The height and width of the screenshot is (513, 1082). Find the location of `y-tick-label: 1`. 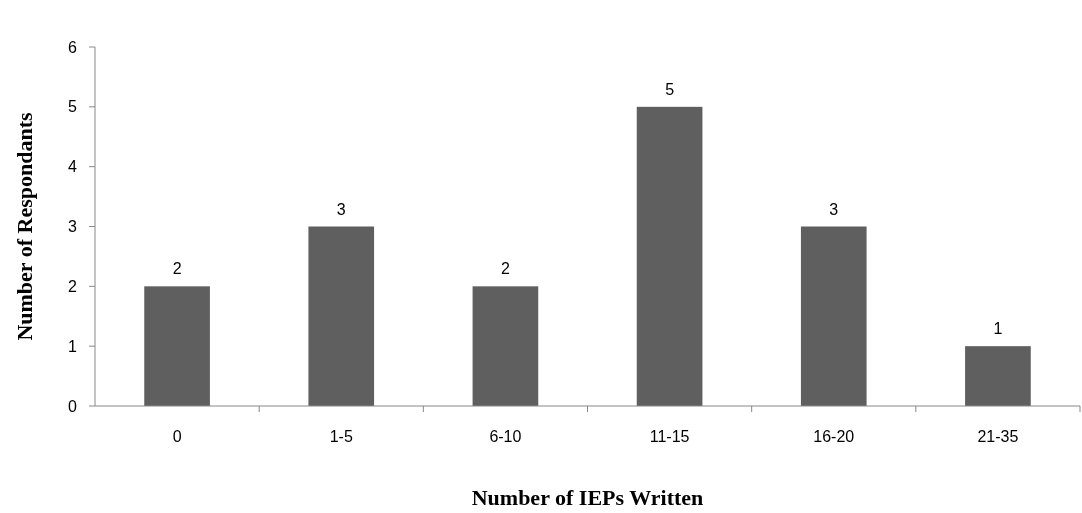

y-tick-label: 1 is located at coordinates (73, 346).